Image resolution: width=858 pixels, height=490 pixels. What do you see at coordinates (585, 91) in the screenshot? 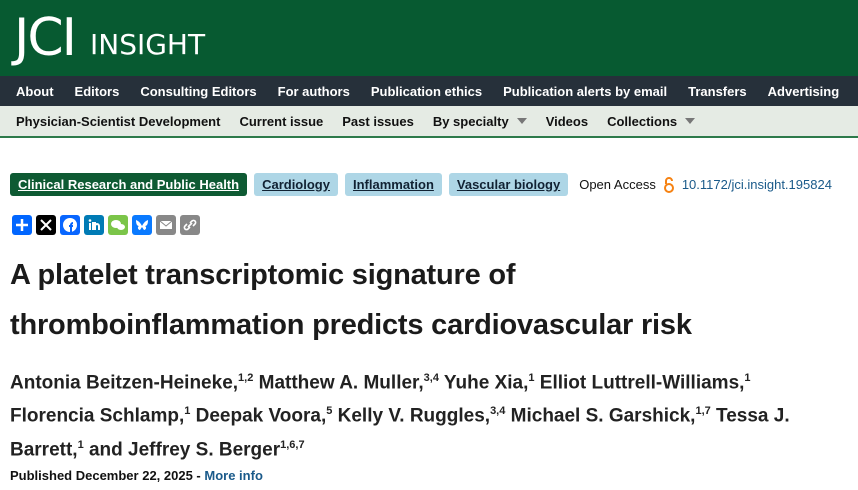
I see `nav-link: Publication alerts by email` at bounding box center [585, 91].